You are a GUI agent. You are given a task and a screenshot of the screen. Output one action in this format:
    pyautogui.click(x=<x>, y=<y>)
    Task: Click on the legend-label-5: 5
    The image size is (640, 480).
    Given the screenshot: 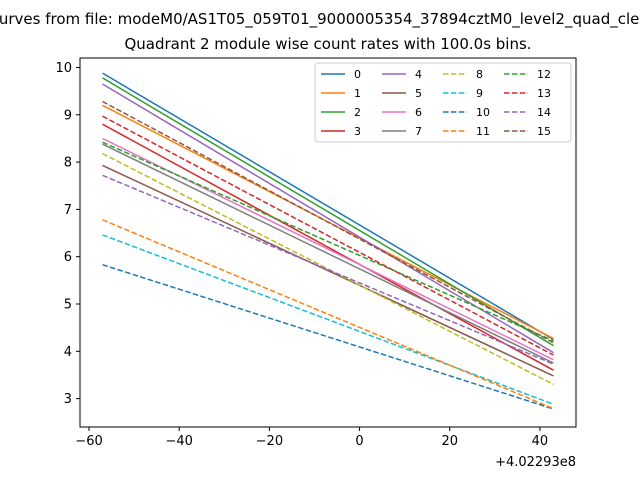 What is the action you would take?
    pyautogui.click(x=418, y=93)
    